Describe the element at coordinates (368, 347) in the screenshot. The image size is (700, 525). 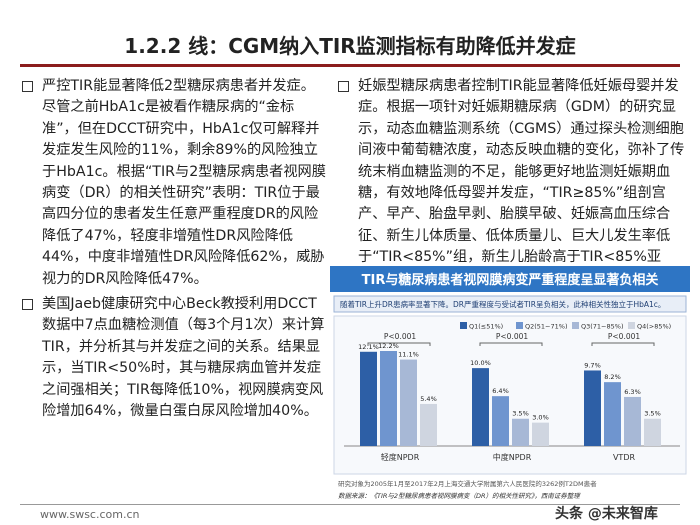
I see `value-label: 12.1%` at that location.